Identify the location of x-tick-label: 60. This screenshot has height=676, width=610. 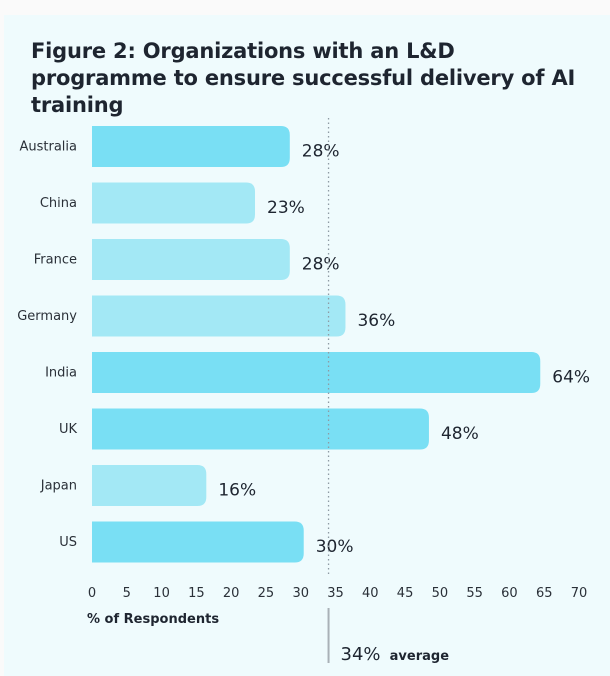
(509, 593).